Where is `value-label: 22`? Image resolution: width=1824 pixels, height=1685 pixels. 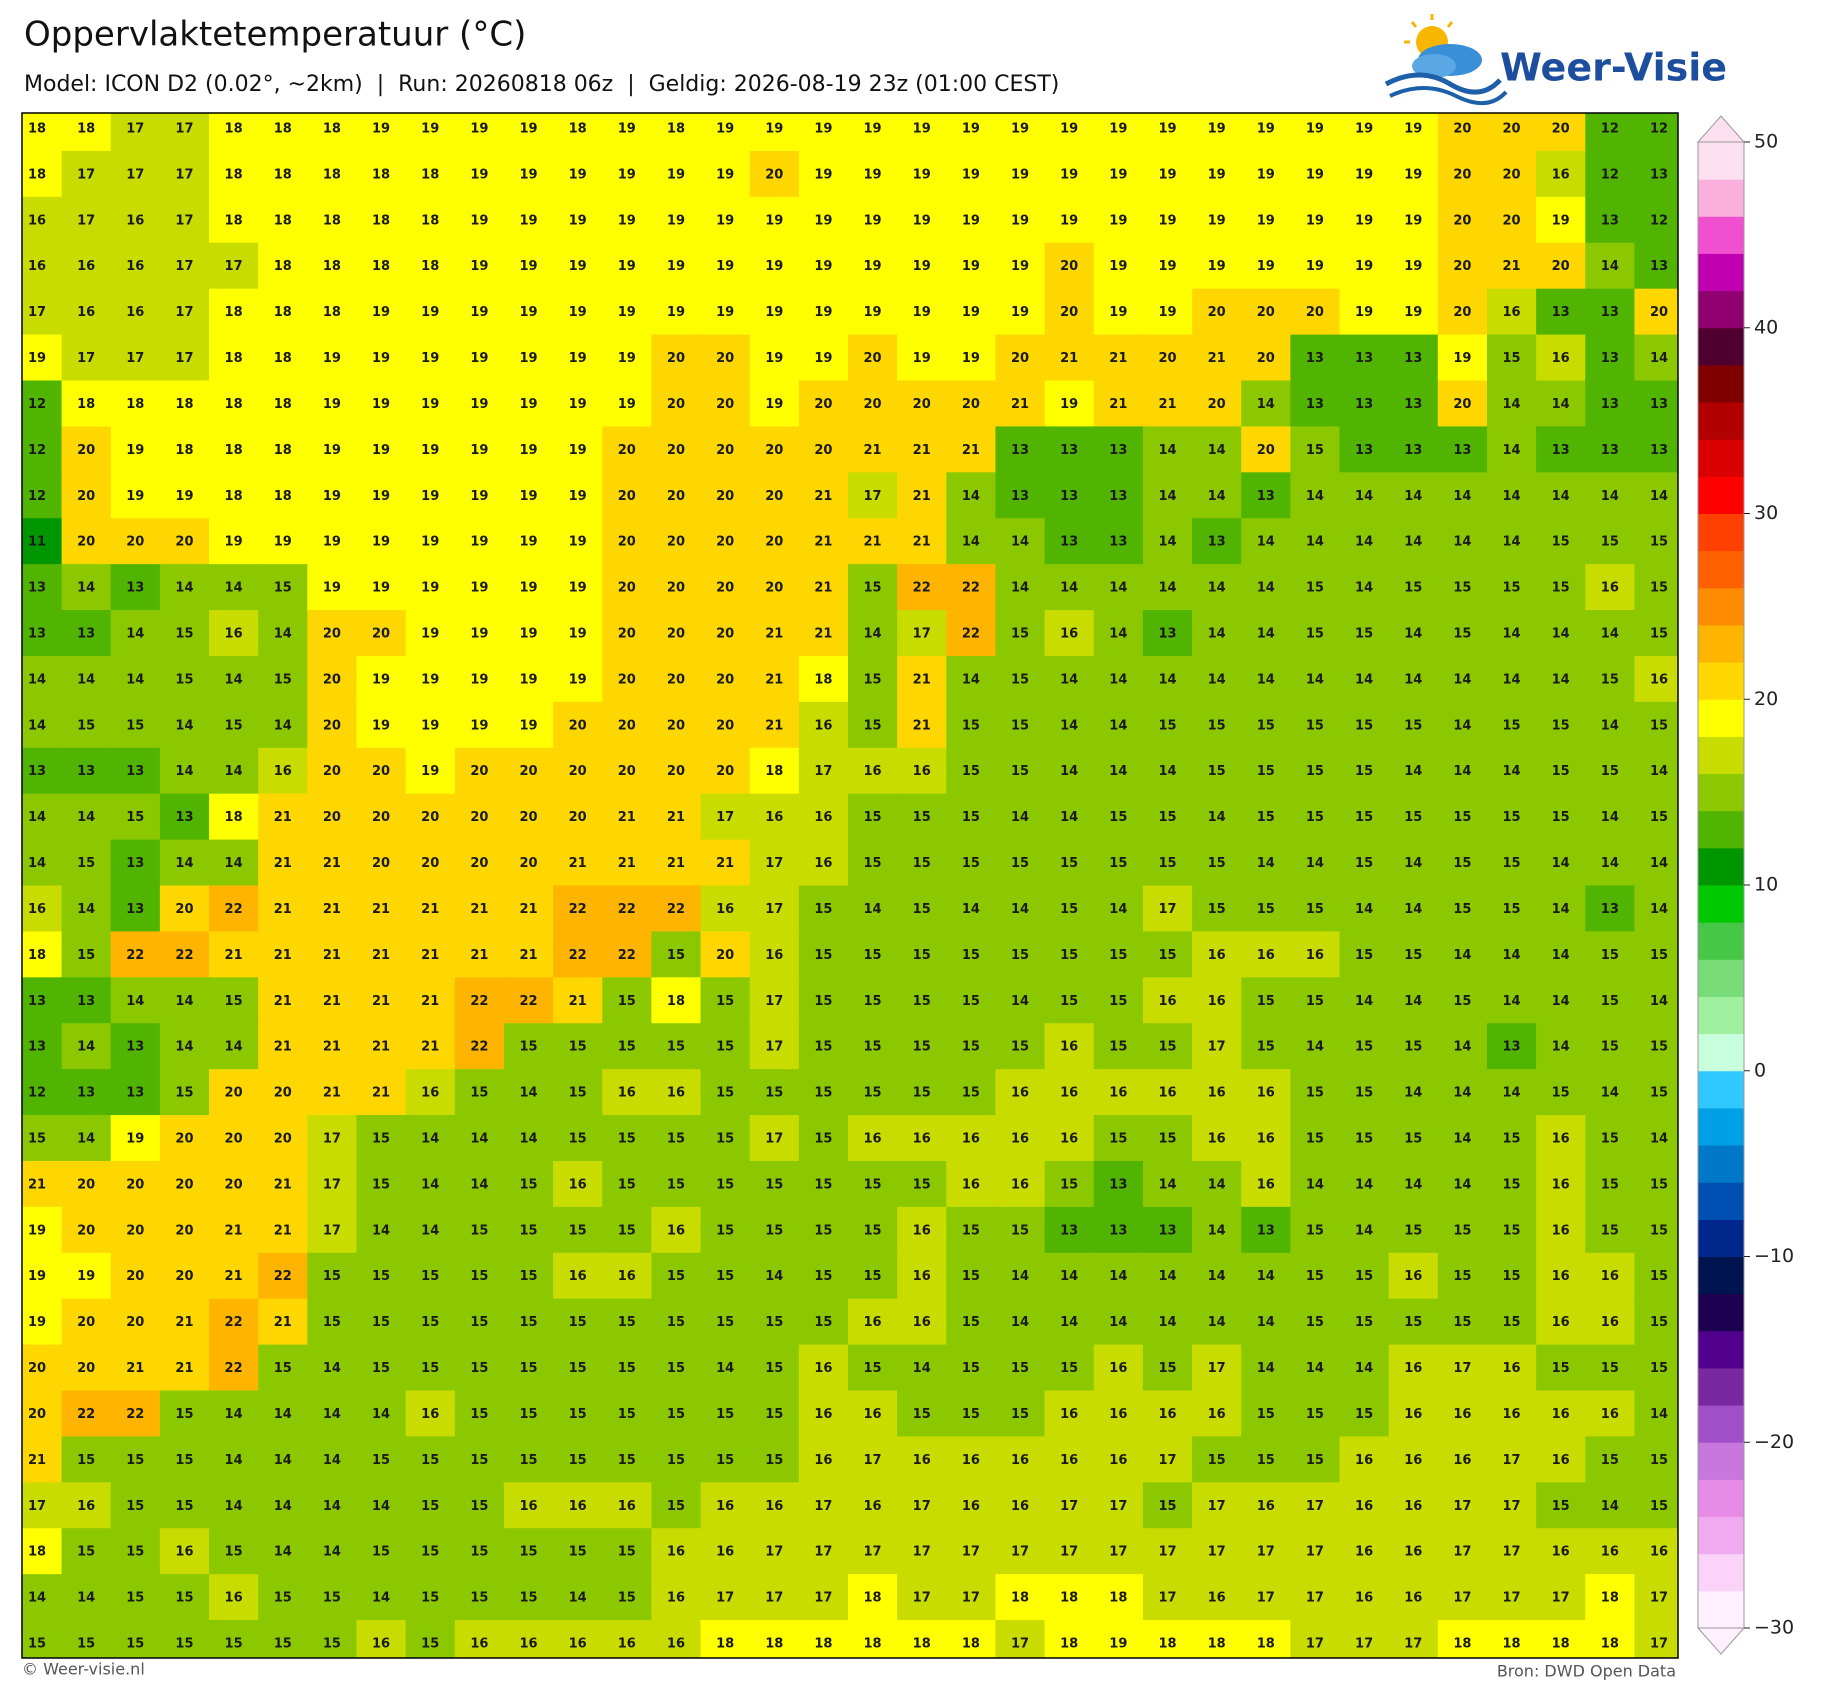 value-label: 22 is located at coordinates (578, 955).